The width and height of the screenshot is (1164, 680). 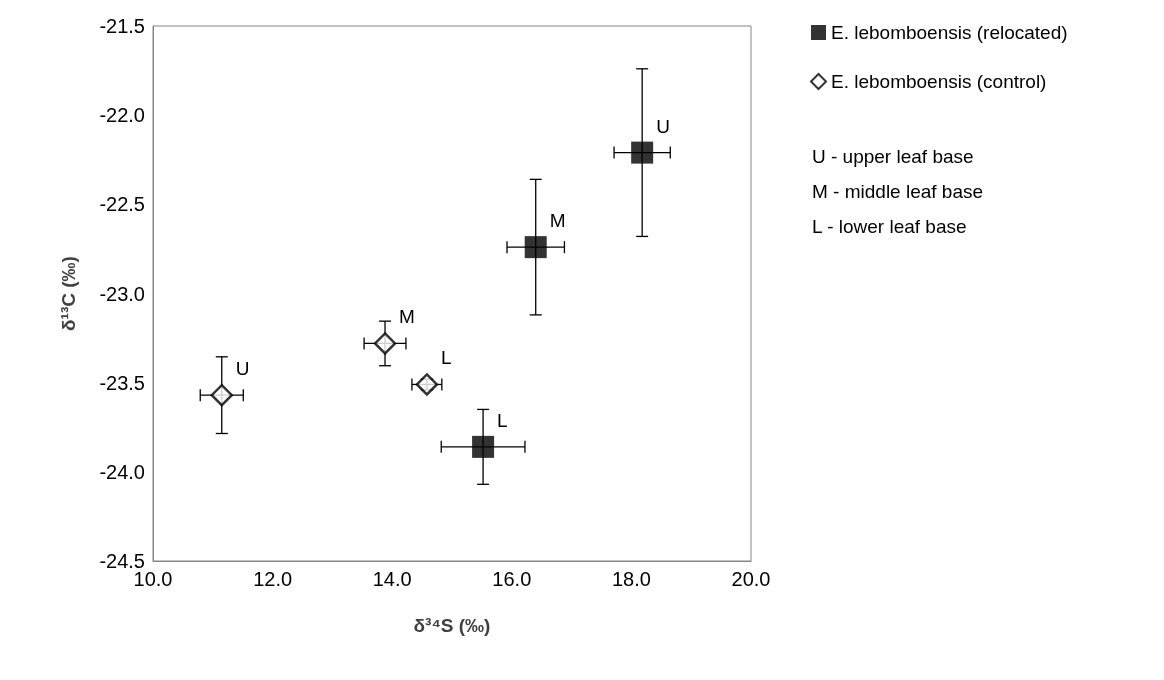 I want to click on x-tick-label: 14.0, so click(x=392, y=579).